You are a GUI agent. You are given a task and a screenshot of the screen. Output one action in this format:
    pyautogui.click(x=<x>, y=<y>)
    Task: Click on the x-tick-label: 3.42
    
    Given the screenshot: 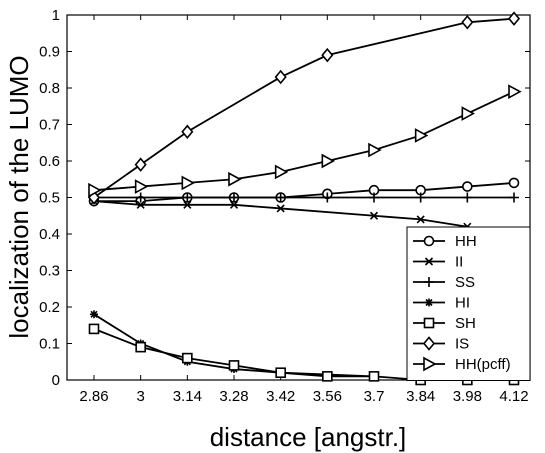 What is the action you would take?
    pyautogui.click(x=280, y=396)
    